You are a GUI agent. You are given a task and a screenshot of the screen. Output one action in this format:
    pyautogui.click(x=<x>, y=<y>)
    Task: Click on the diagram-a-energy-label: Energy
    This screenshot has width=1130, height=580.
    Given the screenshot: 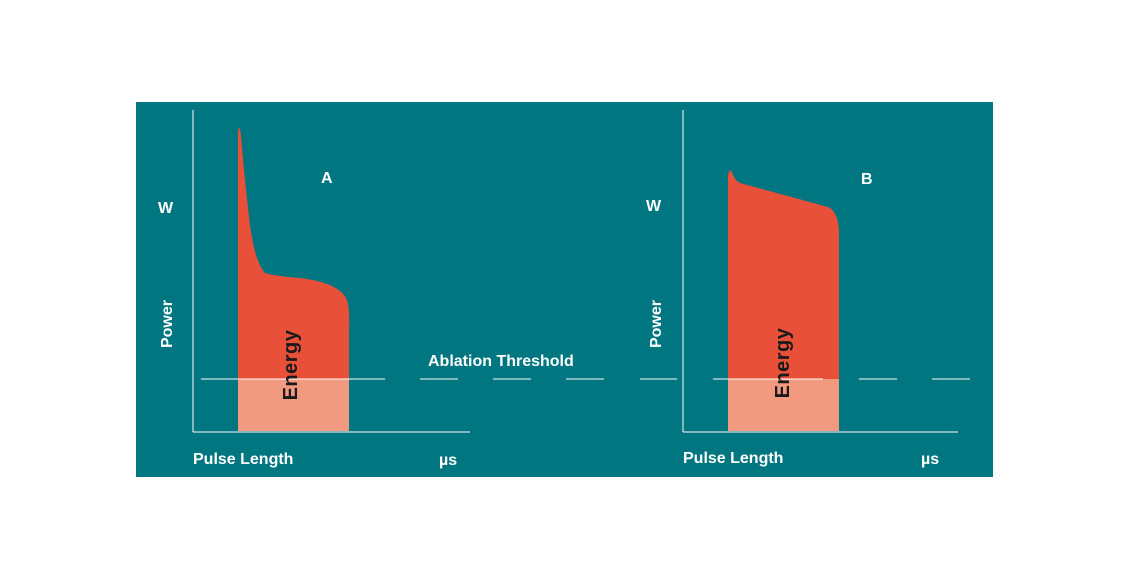 What is the action you would take?
    pyautogui.click(x=291, y=365)
    